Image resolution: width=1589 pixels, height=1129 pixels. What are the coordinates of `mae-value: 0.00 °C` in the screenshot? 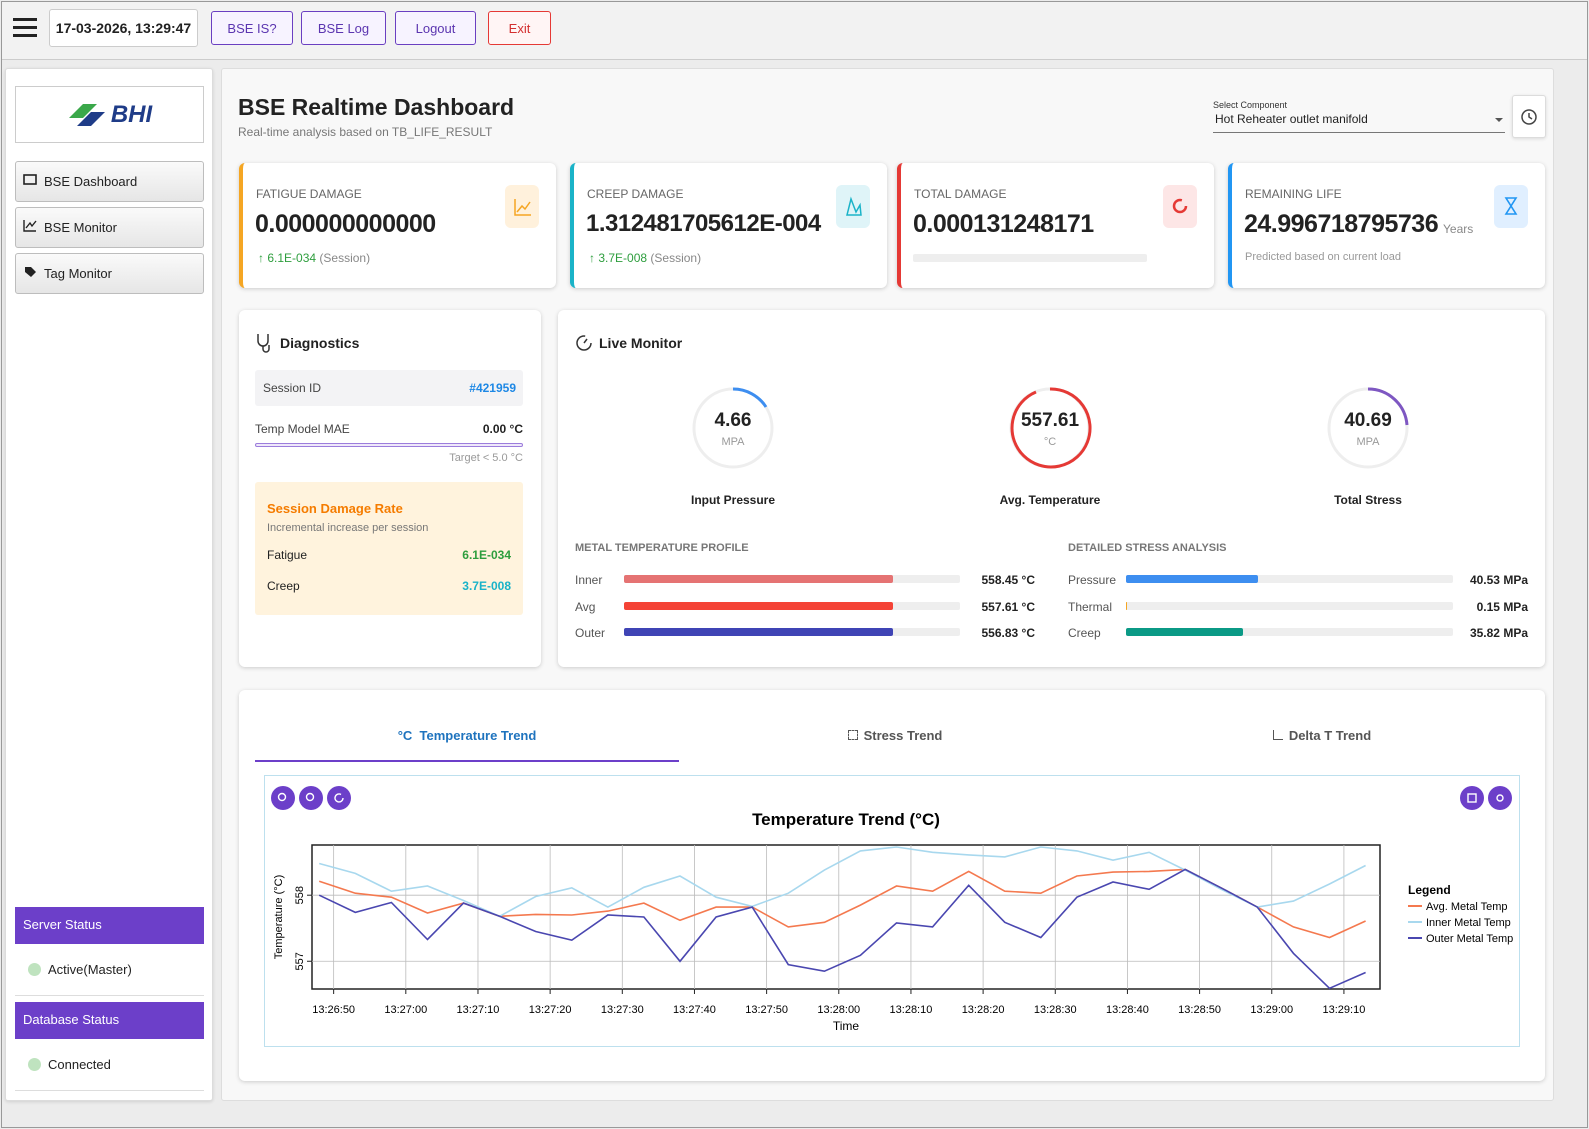 It's located at (502, 429).